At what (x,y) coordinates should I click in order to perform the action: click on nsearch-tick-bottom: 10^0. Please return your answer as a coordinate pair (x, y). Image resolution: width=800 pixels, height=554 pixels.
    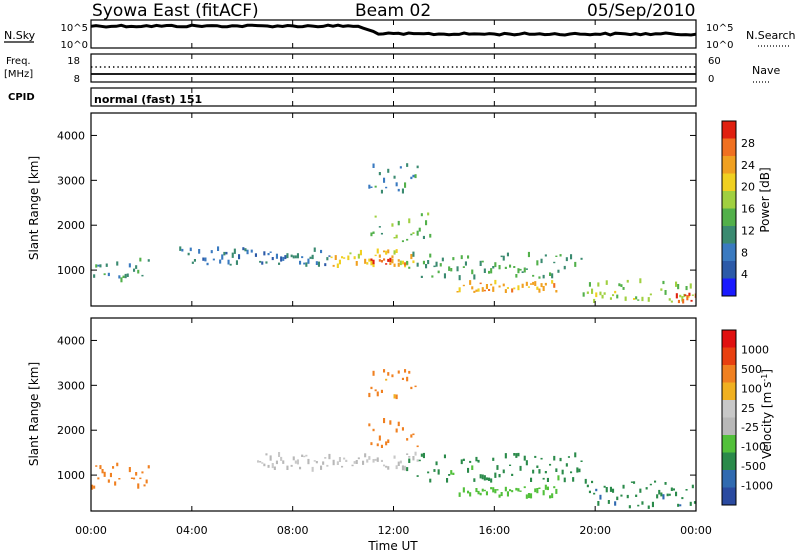
    Looking at the image, I should click on (719, 45).